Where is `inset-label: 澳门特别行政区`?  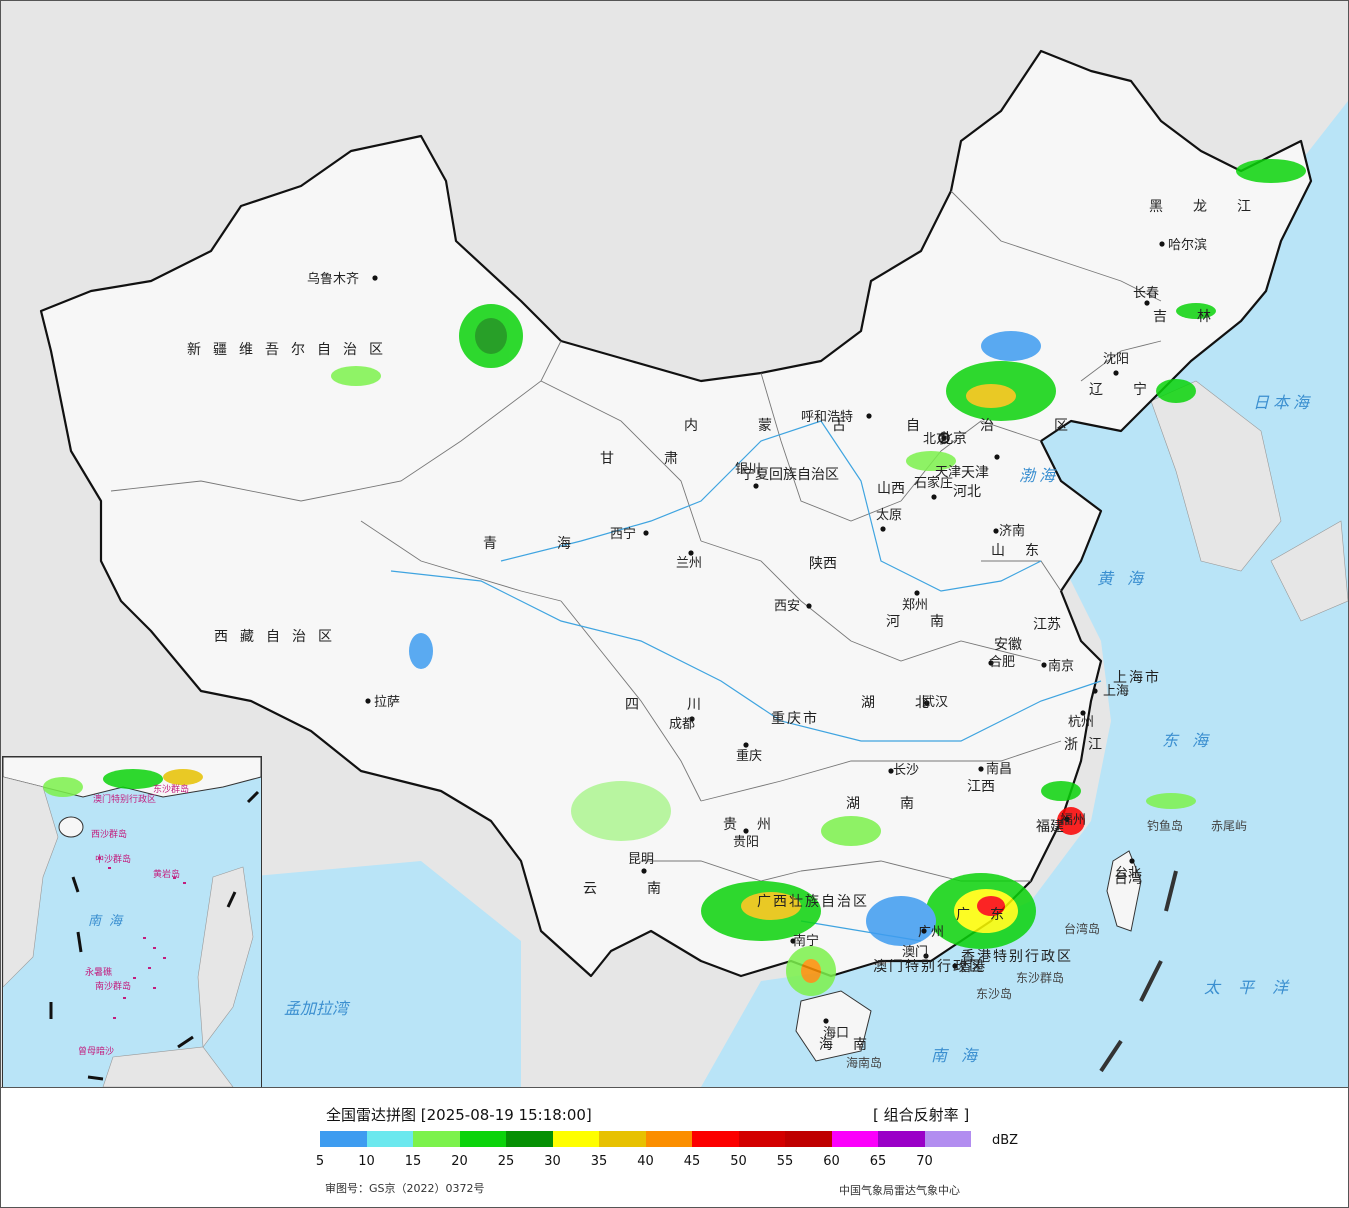 inset-label: 澳门特别行政区 is located at coordinates (124, 799).